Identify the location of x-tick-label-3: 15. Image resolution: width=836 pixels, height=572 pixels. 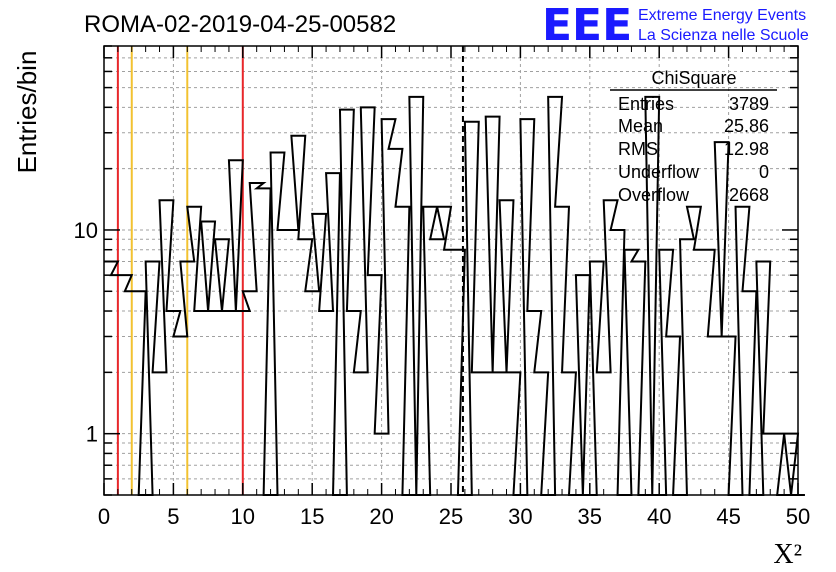
(312, 516).